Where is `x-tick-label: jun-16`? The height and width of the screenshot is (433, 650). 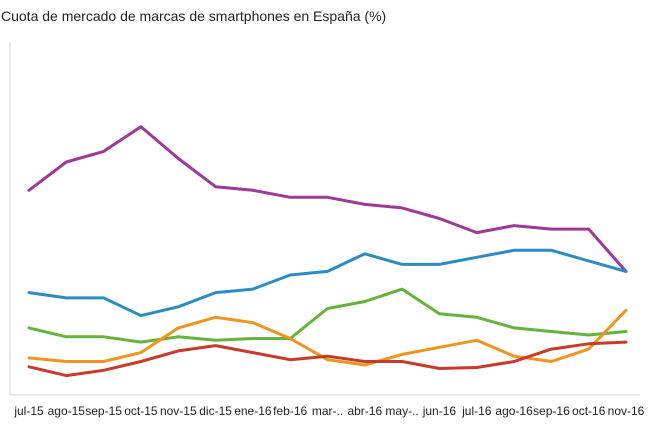 x-tick-label: jun-16 is located at coordinates (439, 411).